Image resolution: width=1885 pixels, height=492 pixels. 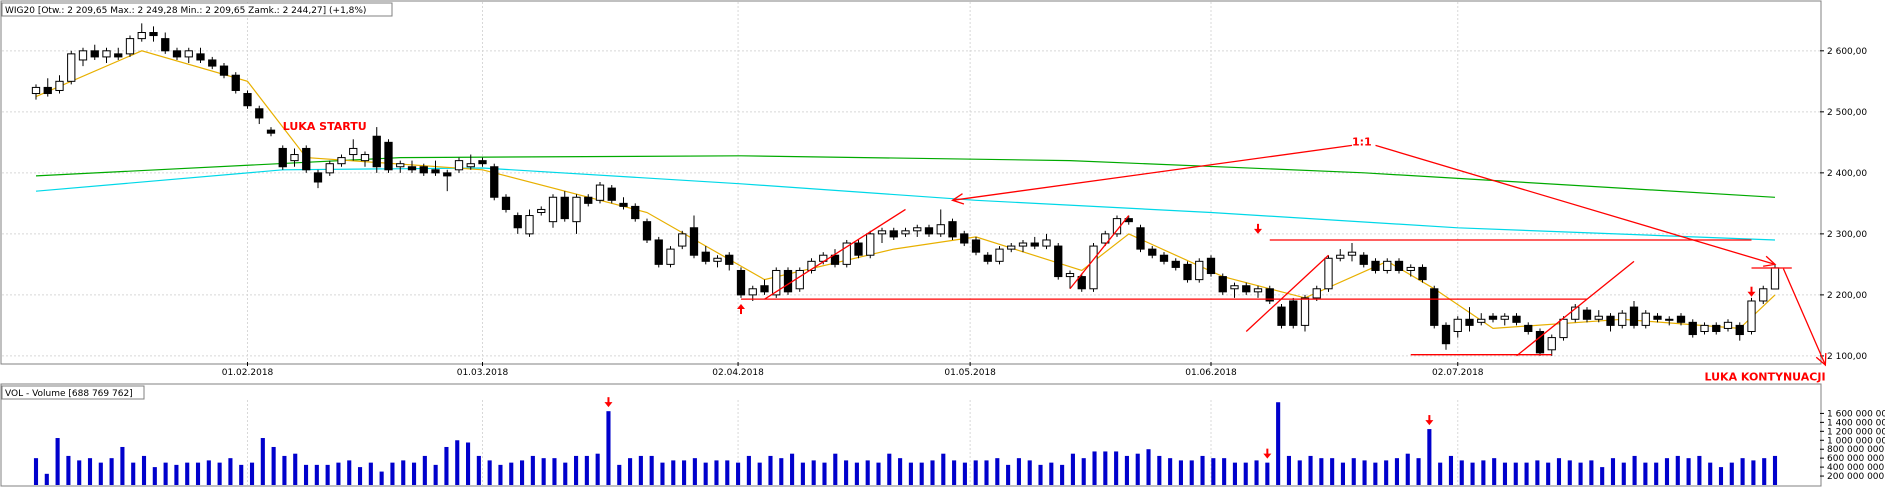 What do you see at coordinates (325, 126) in the screenshot?
I see `annotation-label: LUKA STARTU` at bounding box center [325, 126].